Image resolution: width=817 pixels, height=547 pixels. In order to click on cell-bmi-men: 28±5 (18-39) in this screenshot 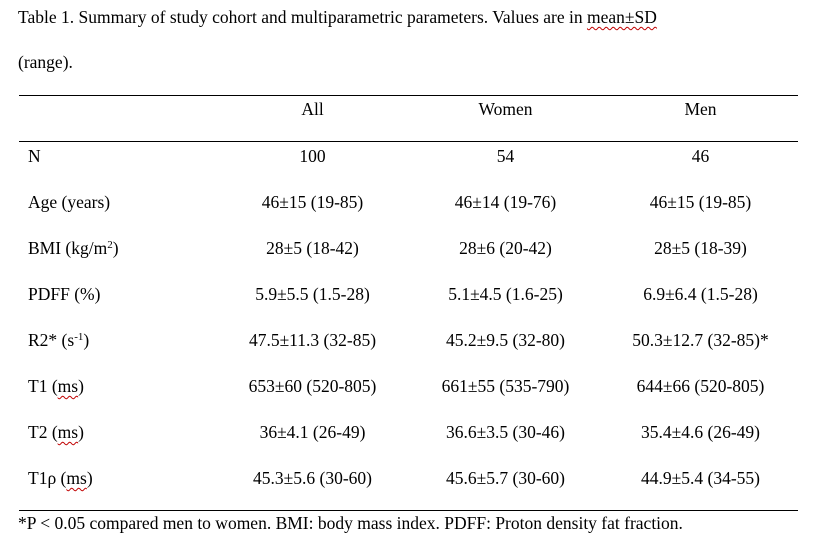, I will do `click(700, 248)`.